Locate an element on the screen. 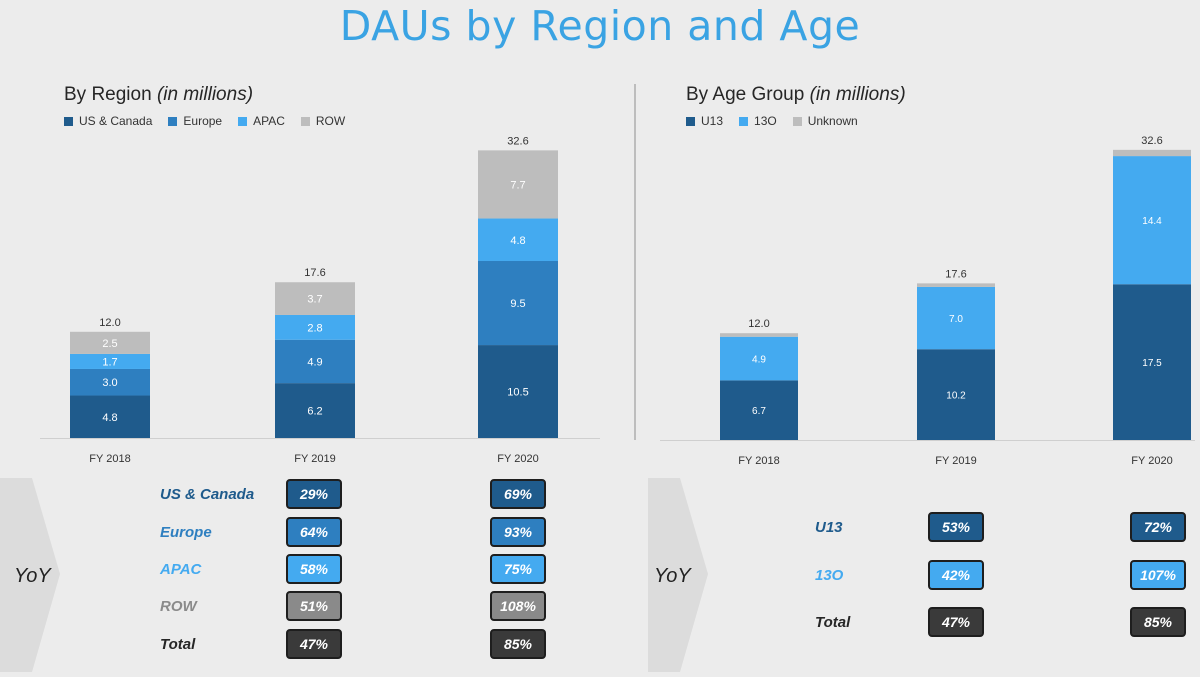 The width and height of the screenshot is (1200, 677). total-label-region-3: 32.6 is located at coordinates (517, 141).